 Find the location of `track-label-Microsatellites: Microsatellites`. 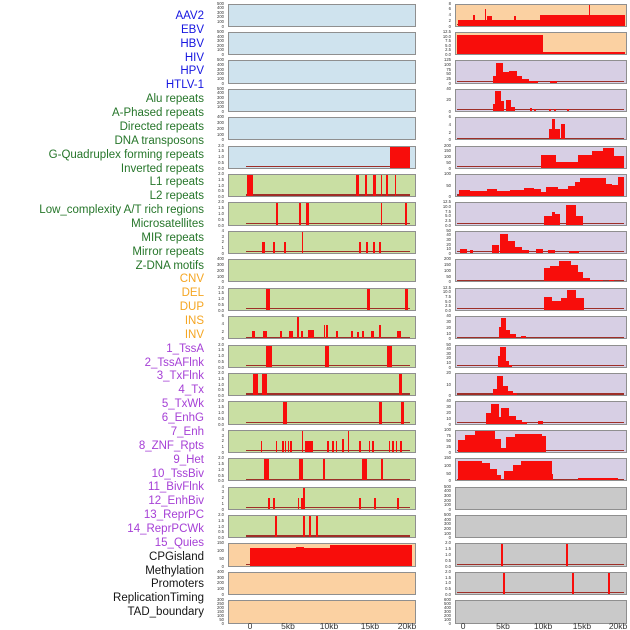

track-label-Microsatellites: Microsatellites is located at coordinates (167, 223).